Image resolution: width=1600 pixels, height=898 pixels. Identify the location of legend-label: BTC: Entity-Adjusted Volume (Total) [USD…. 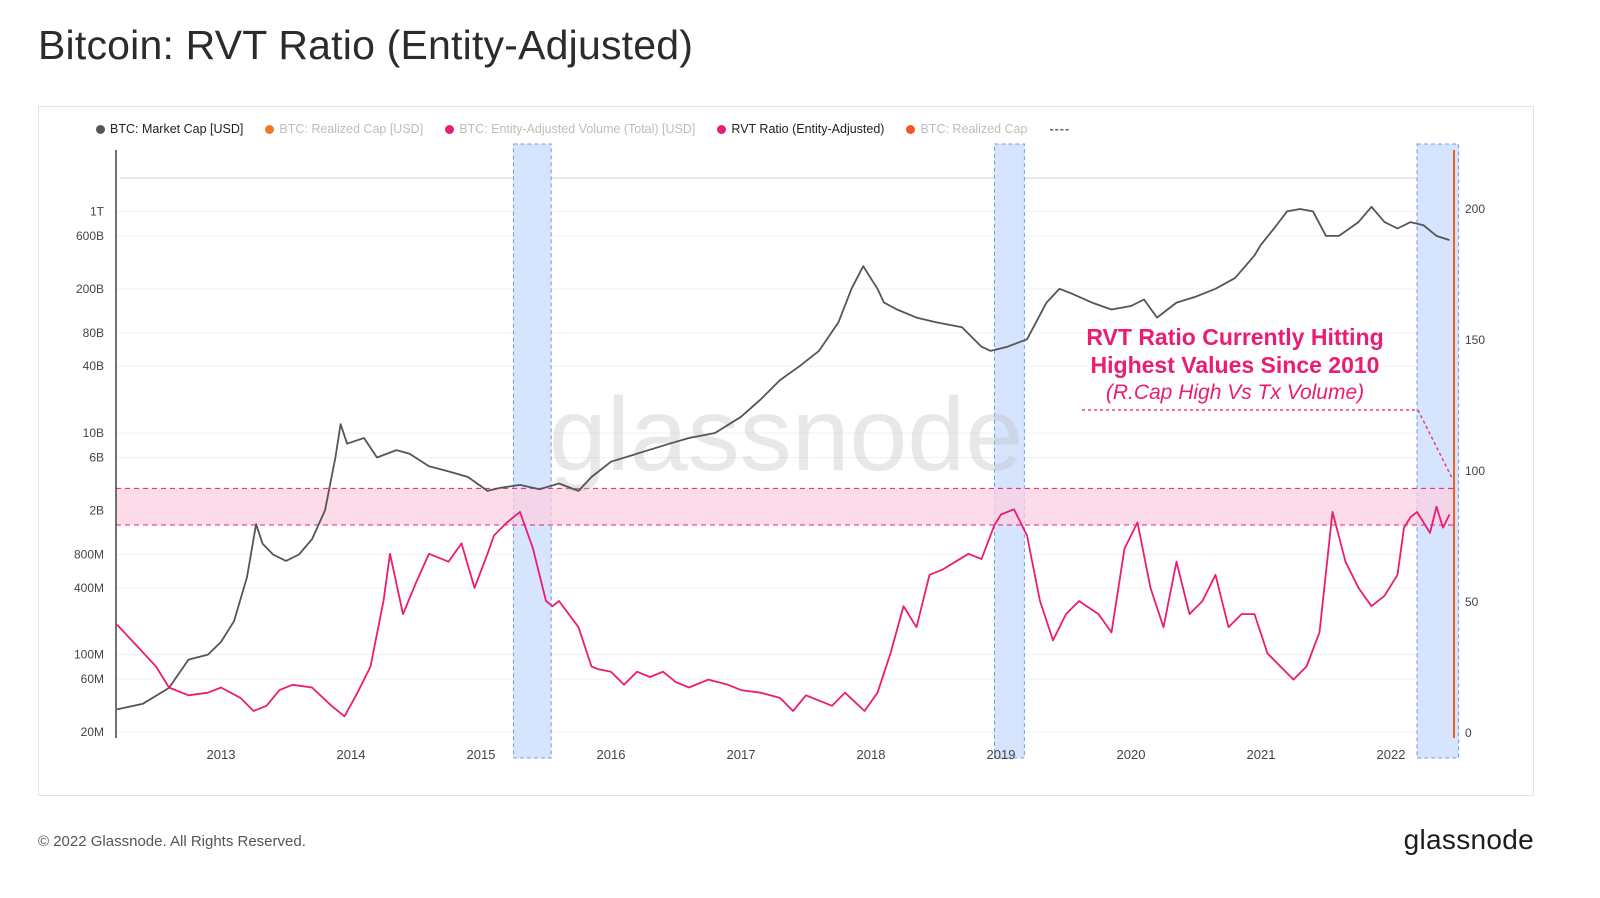
(577, 129).